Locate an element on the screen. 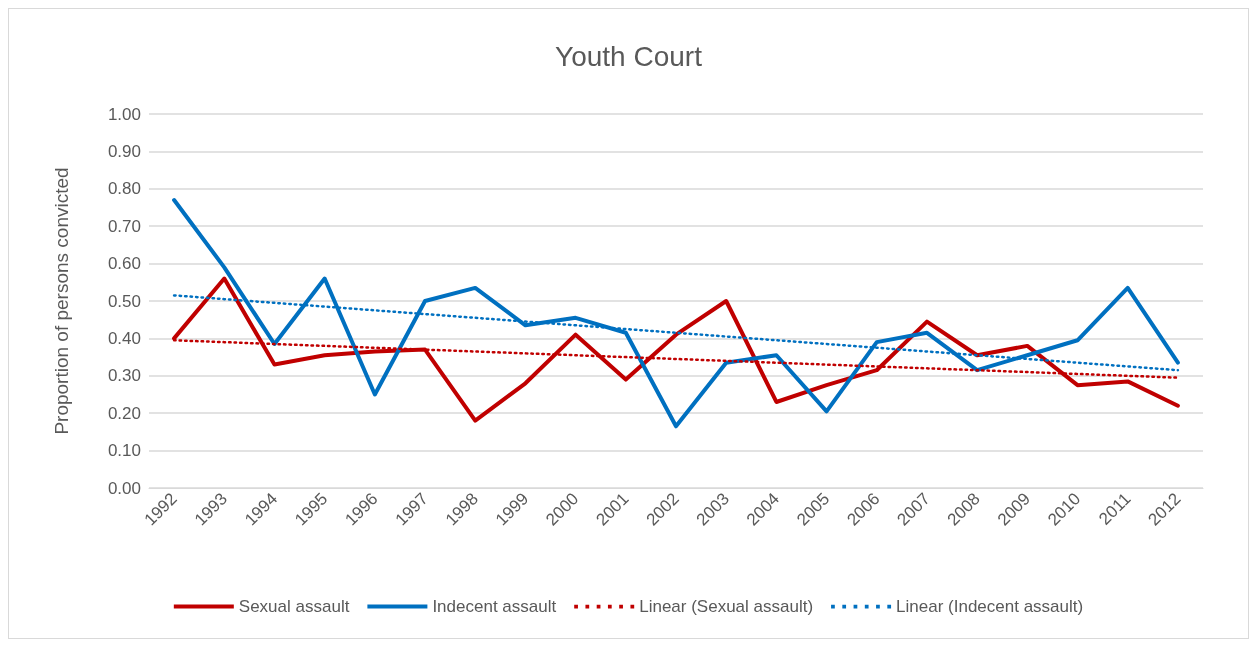 Image resolution: width=1257 pixels, height=647 pixels. y-tick-label: 0.60 is located at coordinates (124, 264).